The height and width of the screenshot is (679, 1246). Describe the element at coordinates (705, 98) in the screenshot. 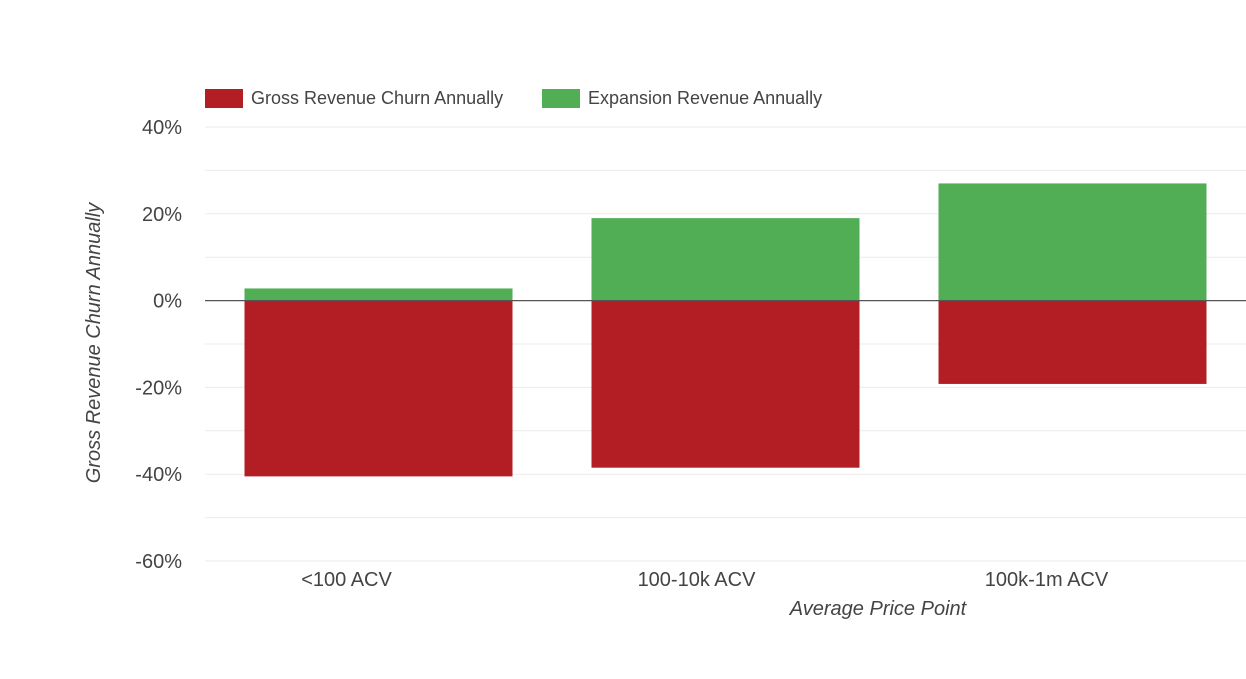

I see `legend-label: Expansion Revenue Annually` at that location.